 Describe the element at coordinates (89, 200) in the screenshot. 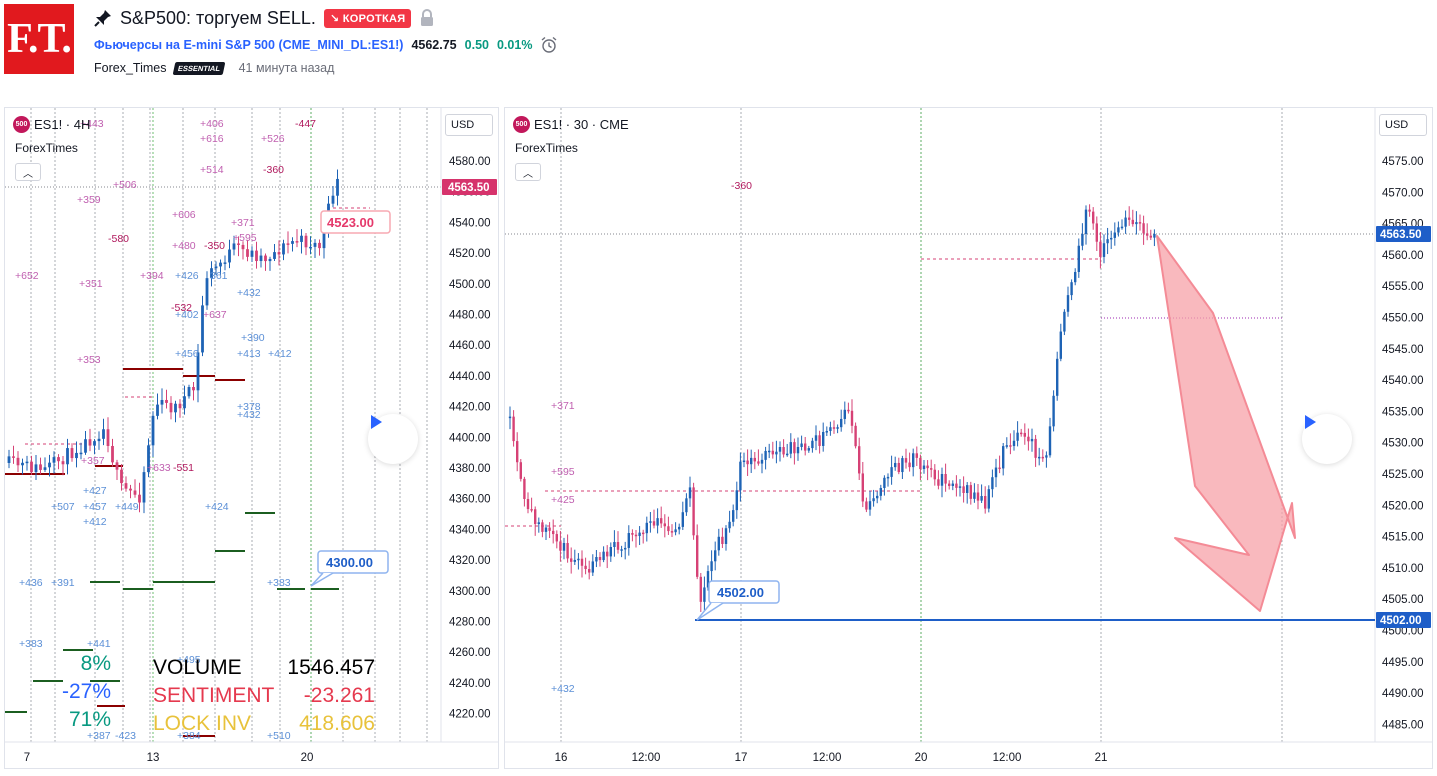

I see `trade-label: +359` at that location.